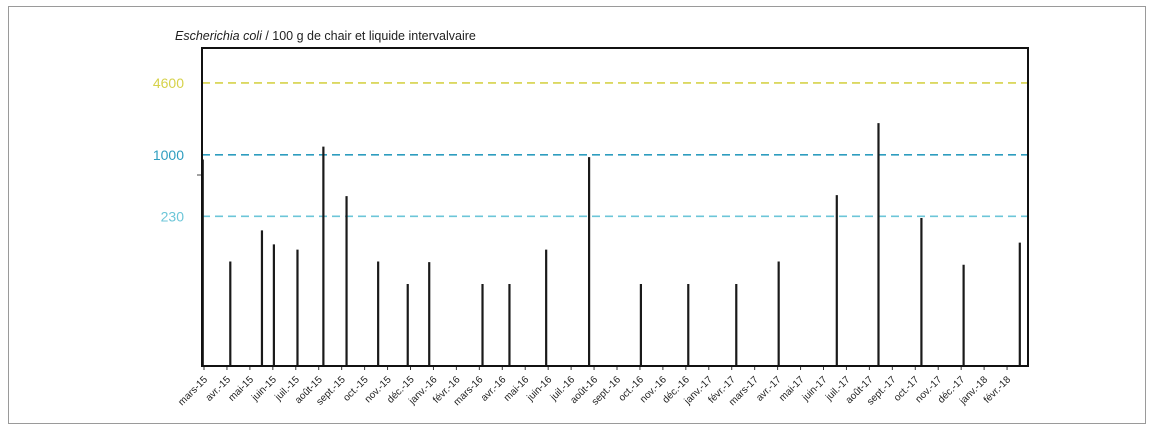 This screenshot has height=432, width=1155. Describe the element at coordinates (540, 389) in the screenshot. I see `x-tick-label-juin-16: juin-16` at that location.